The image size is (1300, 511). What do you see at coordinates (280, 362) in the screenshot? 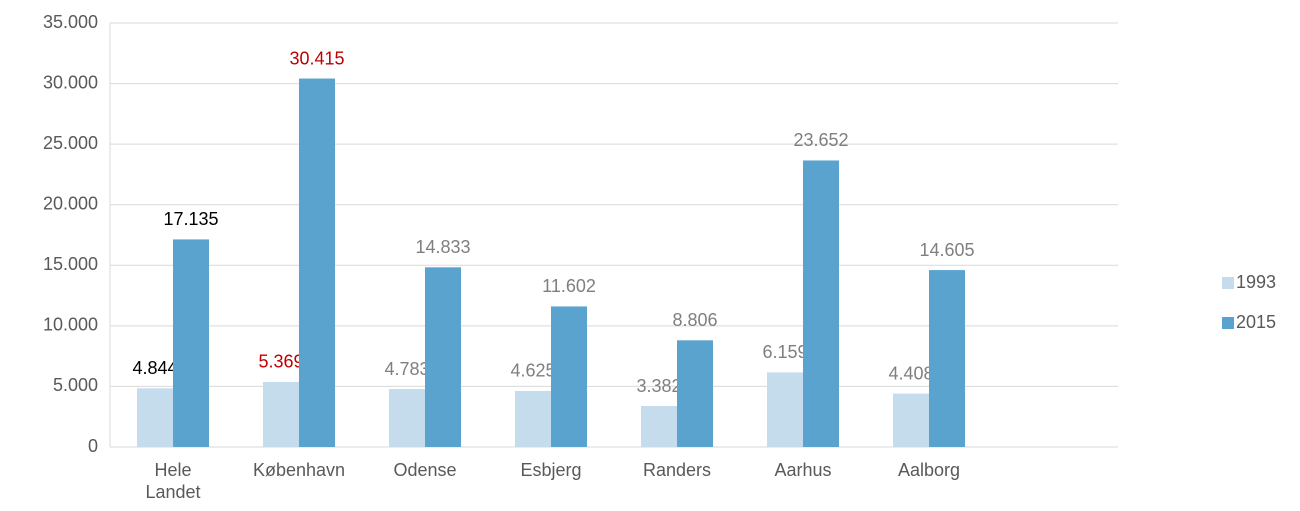
I see `data-label: 5.369` at bounding box center [280, 362].